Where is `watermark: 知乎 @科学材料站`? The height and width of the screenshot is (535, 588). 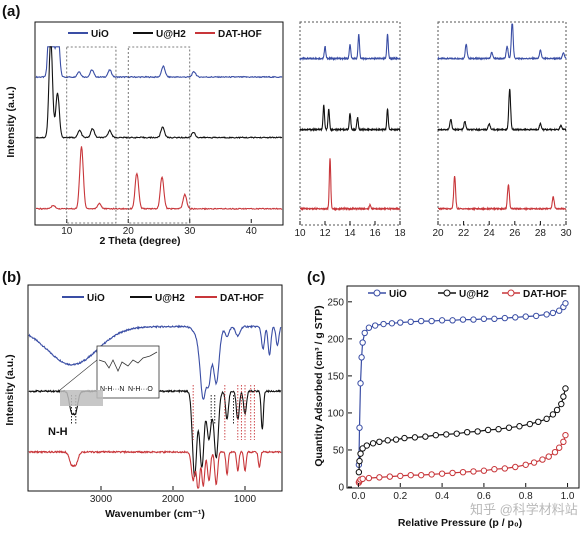 watermark: 知乎 @科学材料站 is located at coordinates (524, 509).